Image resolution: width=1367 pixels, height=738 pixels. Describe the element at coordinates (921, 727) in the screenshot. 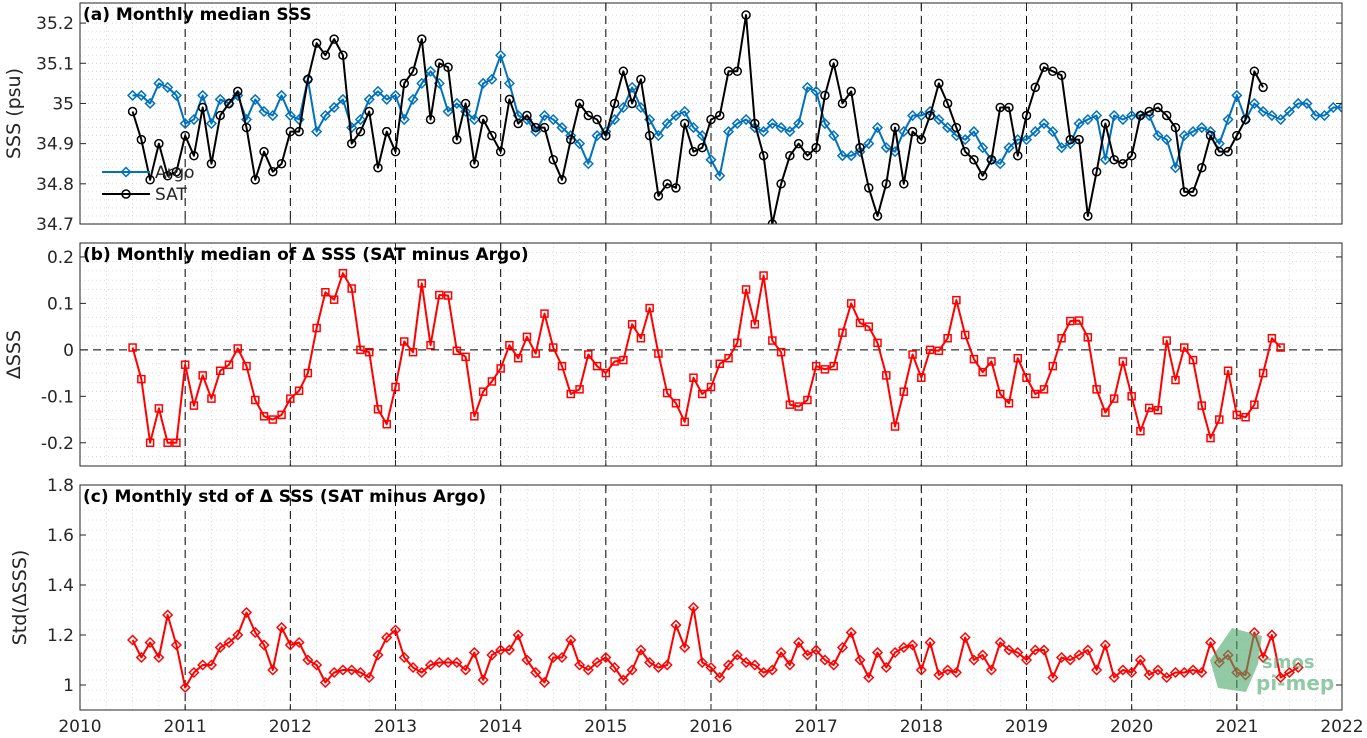

I see `x-tick-label: 2018` at that location.